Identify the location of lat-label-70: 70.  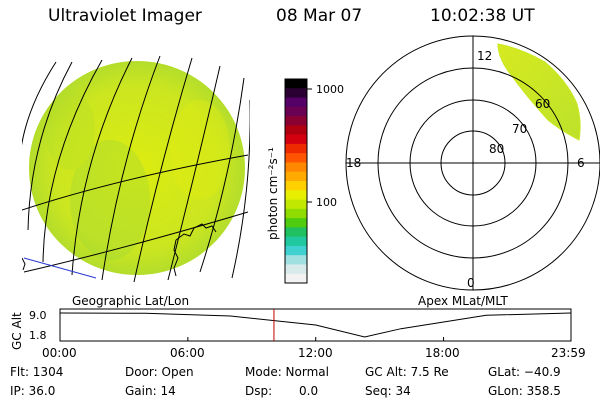
(519, 129).